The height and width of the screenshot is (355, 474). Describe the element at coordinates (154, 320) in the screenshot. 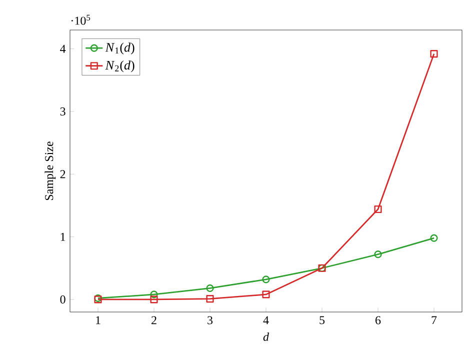

I see `x-tick-label: 2` at that location.